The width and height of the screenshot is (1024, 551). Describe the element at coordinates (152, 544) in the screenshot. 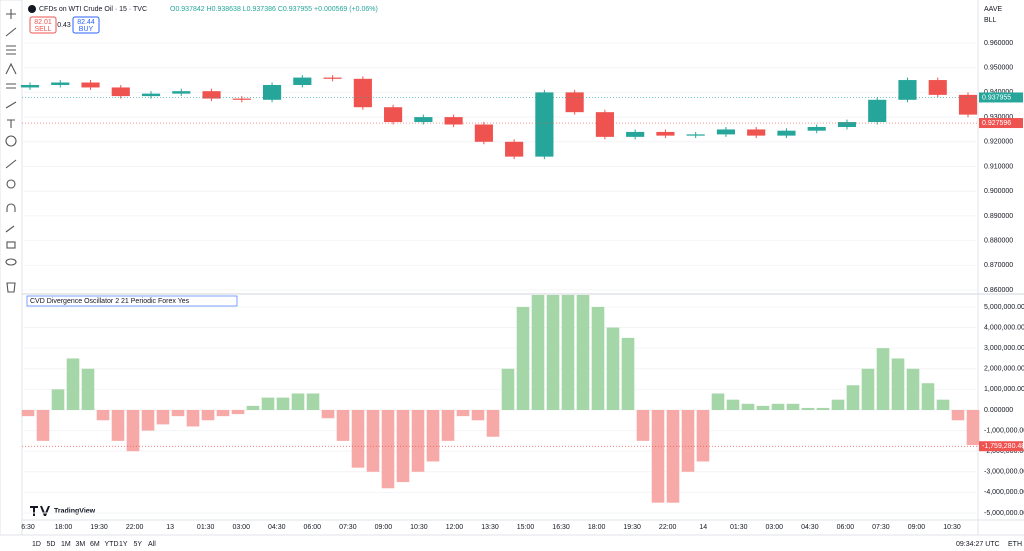

I see `range-button: All` at that location.